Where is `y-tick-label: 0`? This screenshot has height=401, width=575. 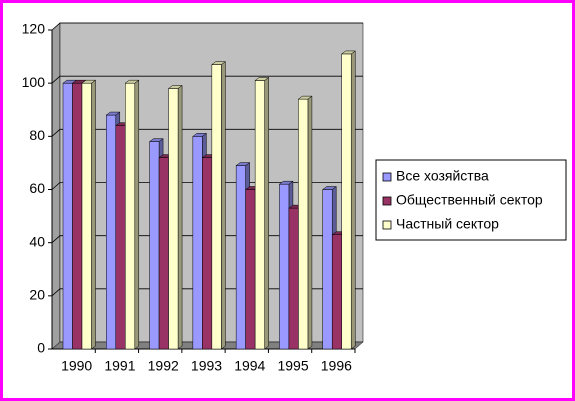
y-tick-label: 0 is located at coordinates (41, 348).